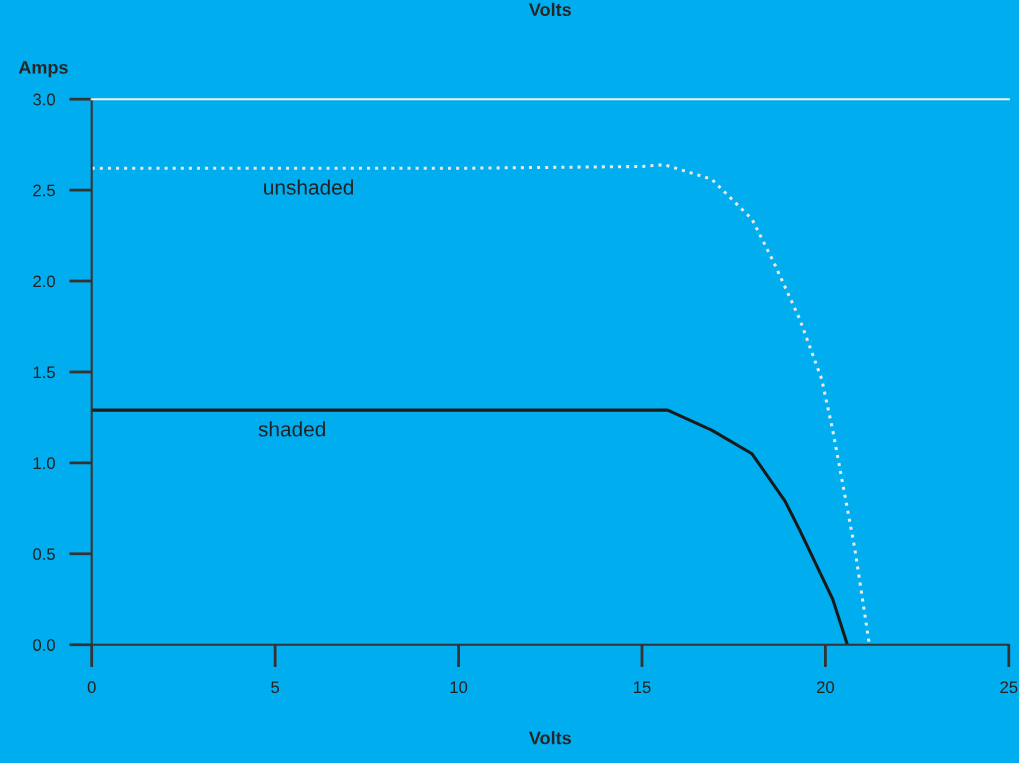  What do you see at coordinates (44, 281) in the screenshot?
I see `y-tick-label: 2.0` at bounding box center [44, 281].